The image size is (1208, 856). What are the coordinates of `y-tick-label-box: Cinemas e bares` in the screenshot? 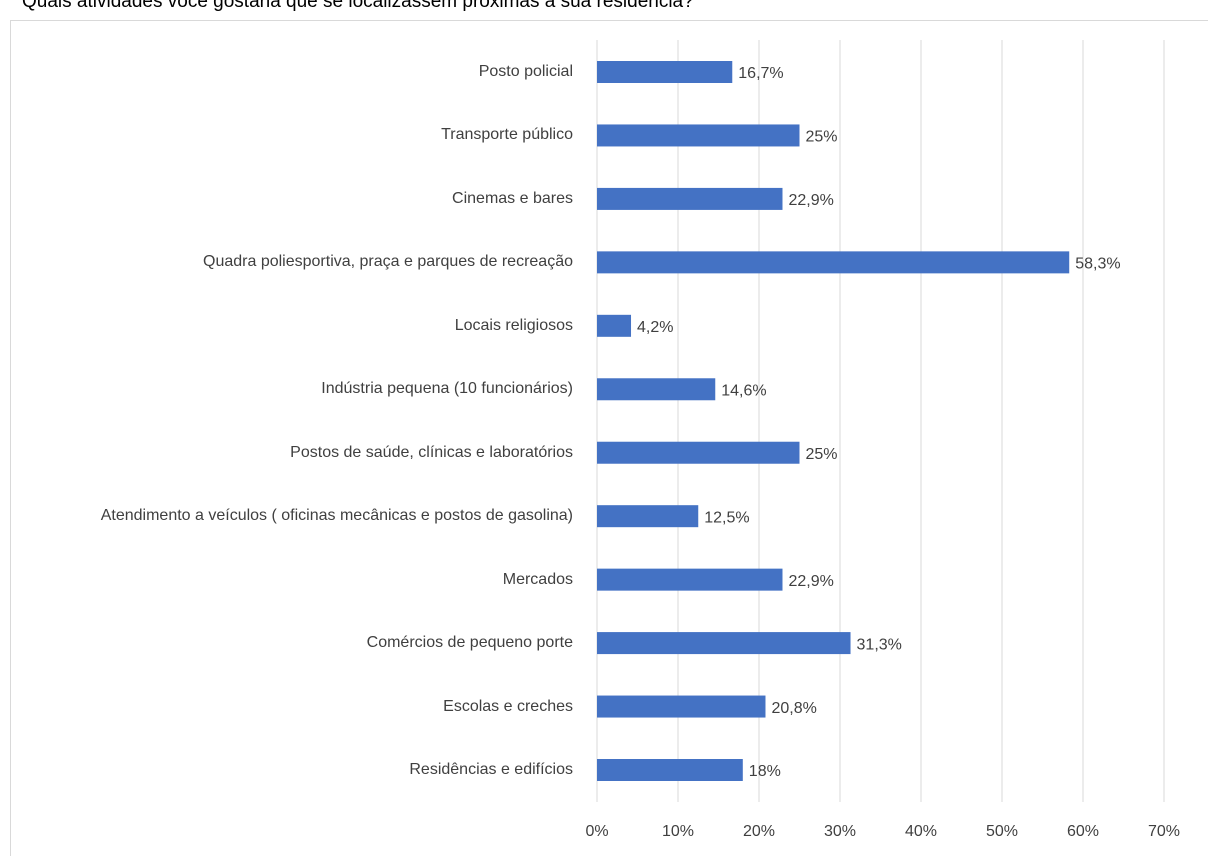 It's located at (291, 199).